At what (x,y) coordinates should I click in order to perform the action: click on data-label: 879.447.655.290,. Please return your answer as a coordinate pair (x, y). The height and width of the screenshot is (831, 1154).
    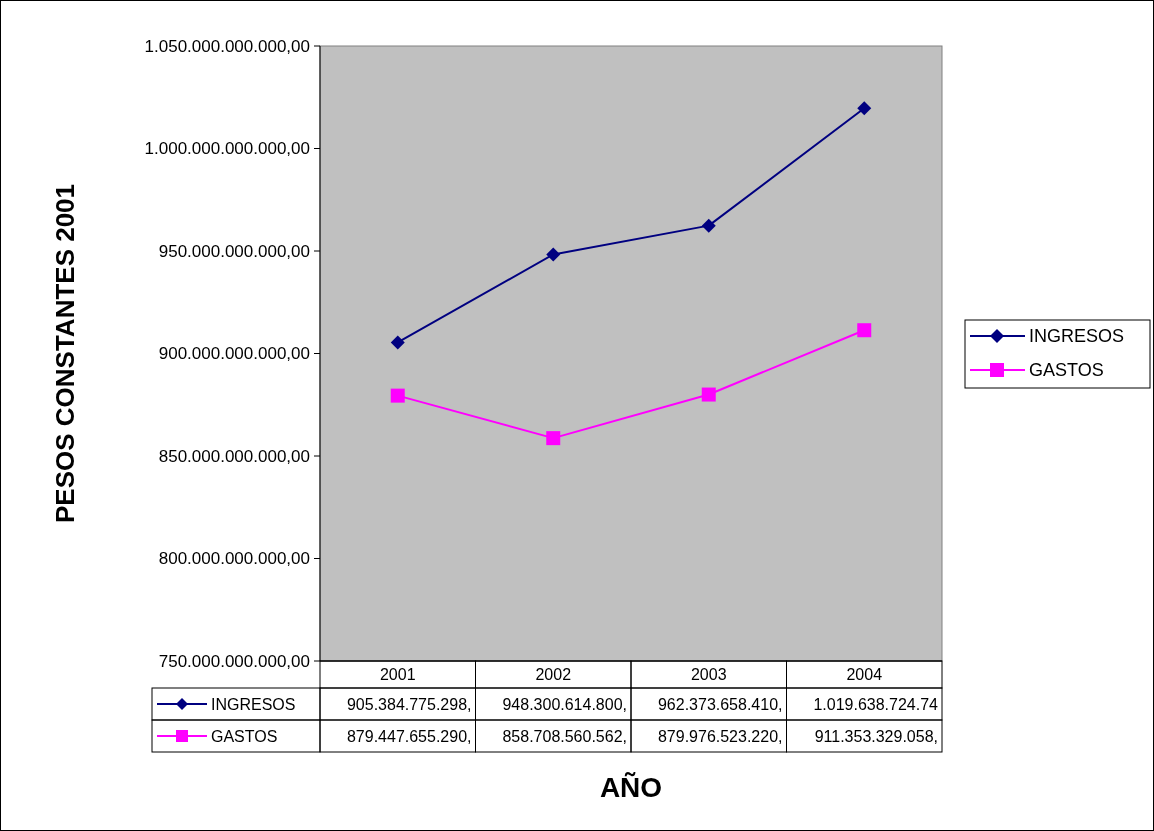
    Looking at the image, I should click on (409, 736).